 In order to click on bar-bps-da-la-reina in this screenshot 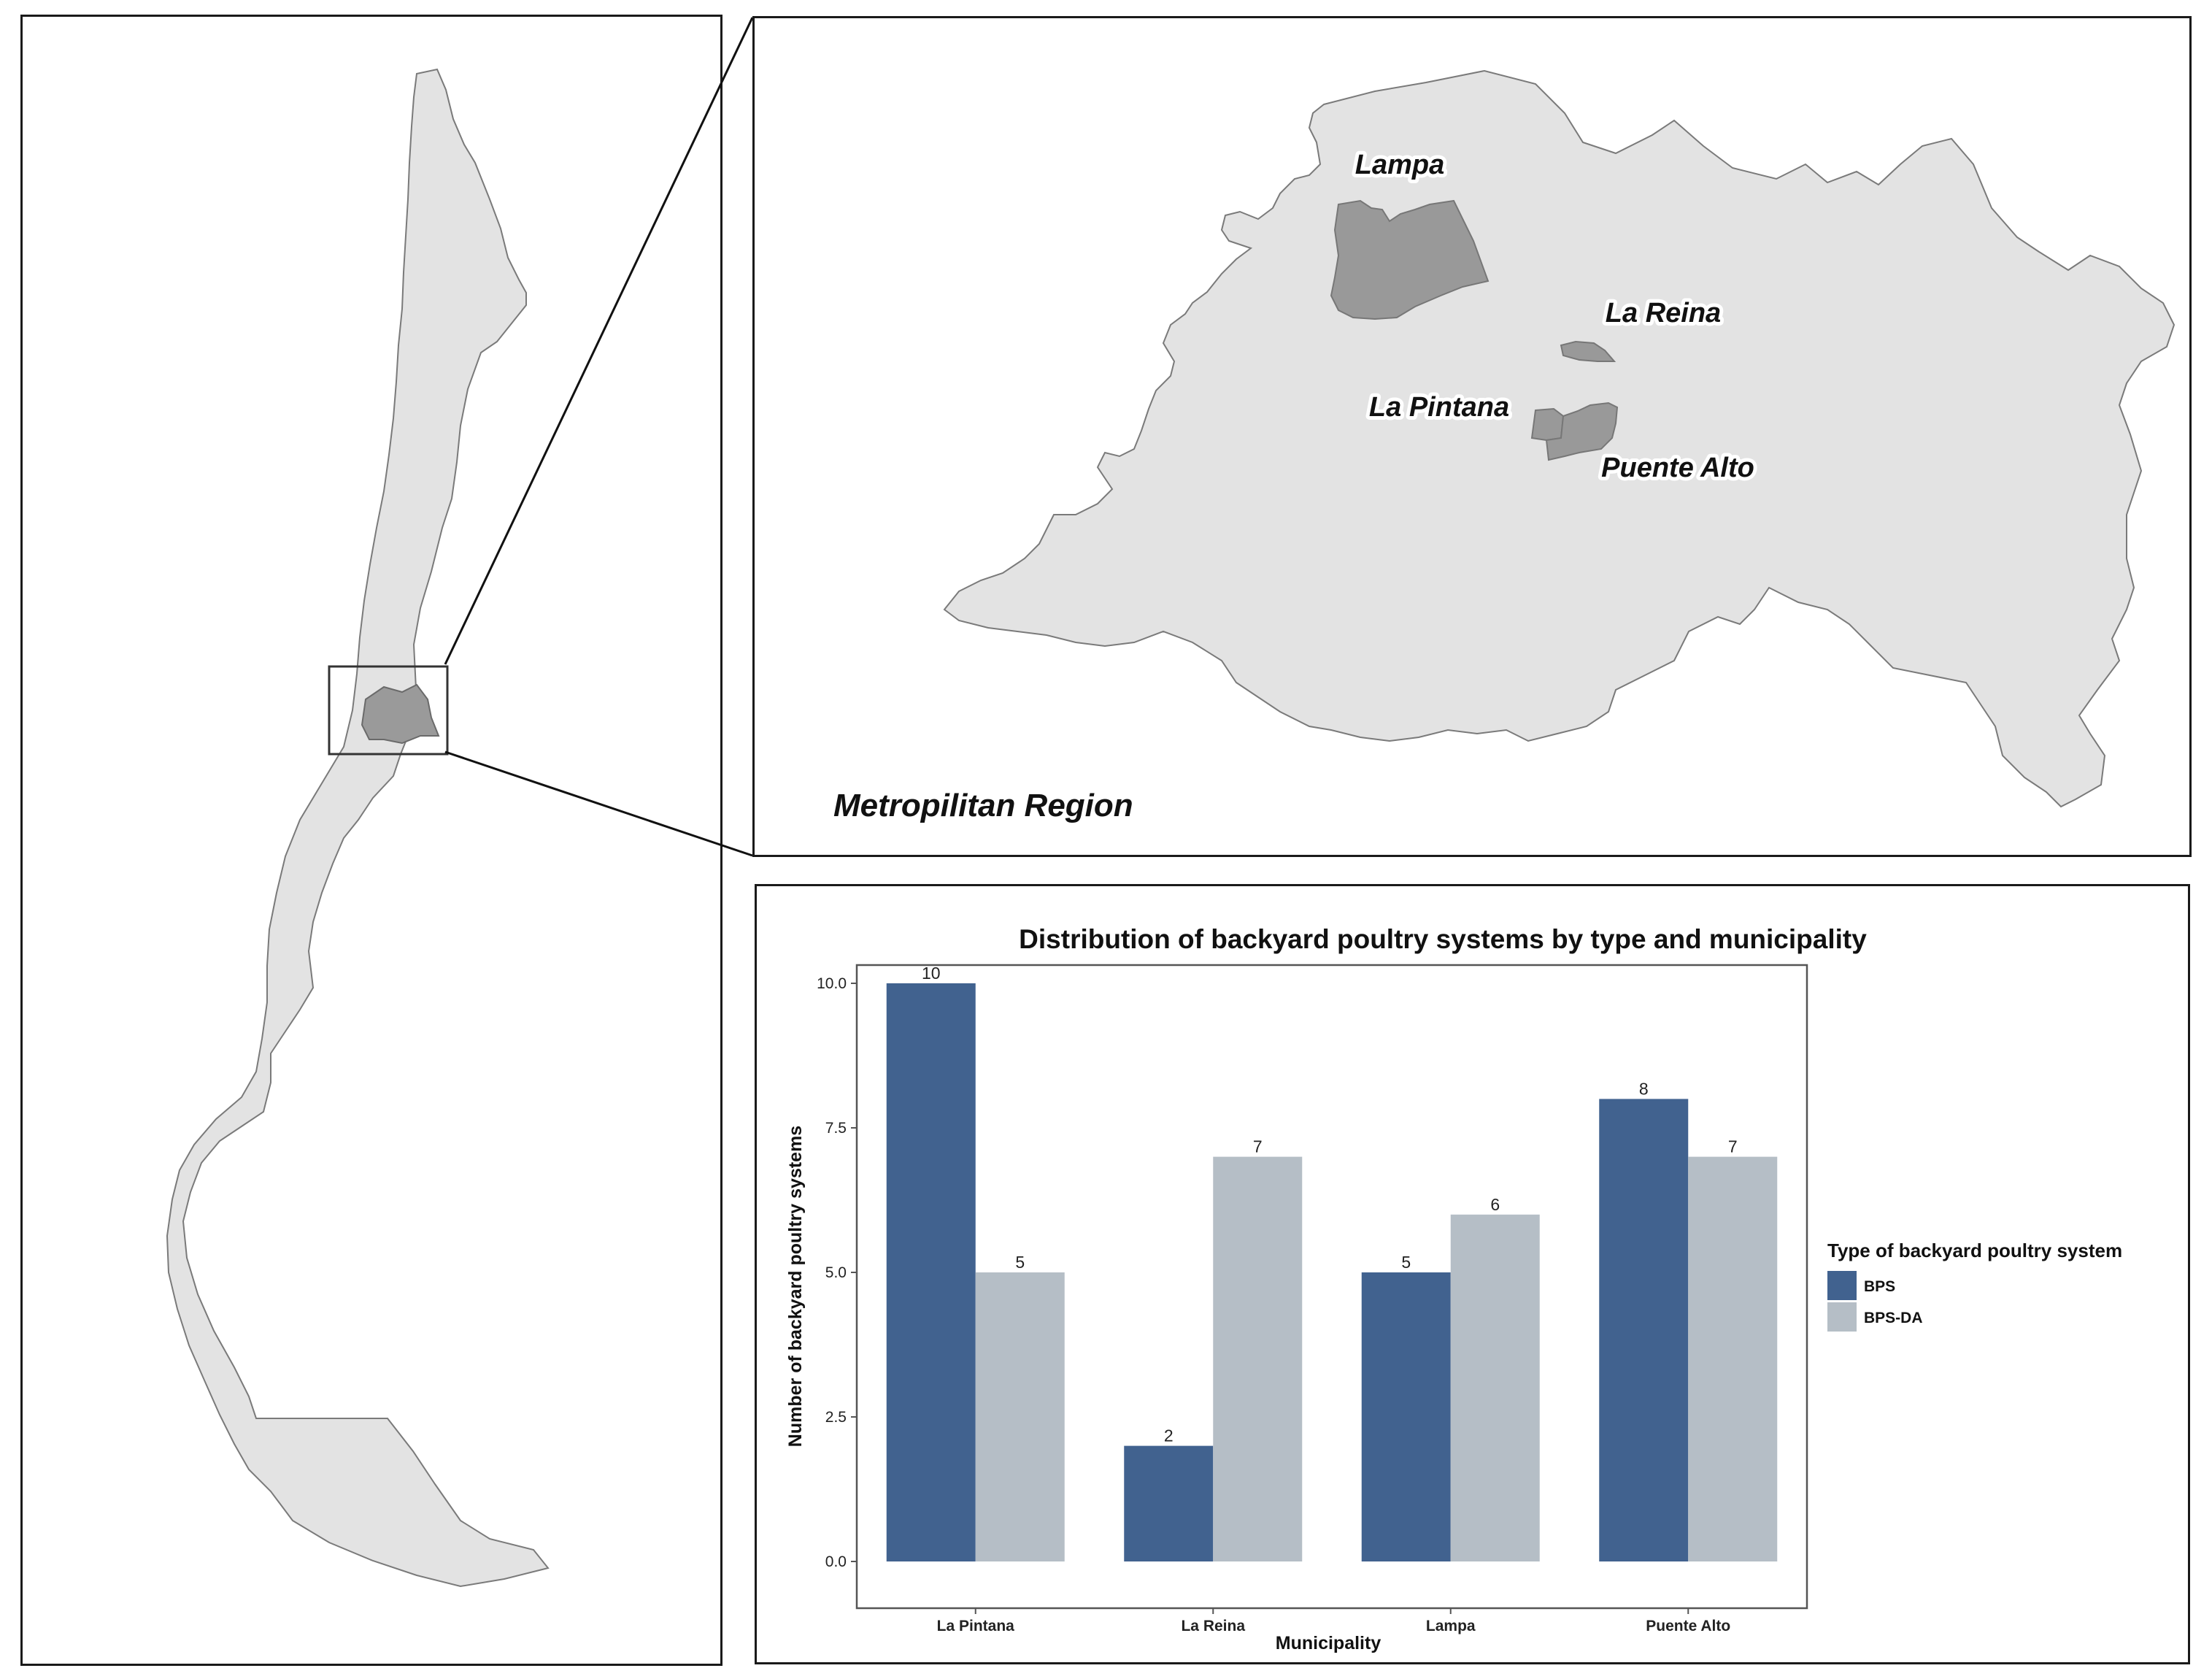, I will do `click(1258, 1358)`.